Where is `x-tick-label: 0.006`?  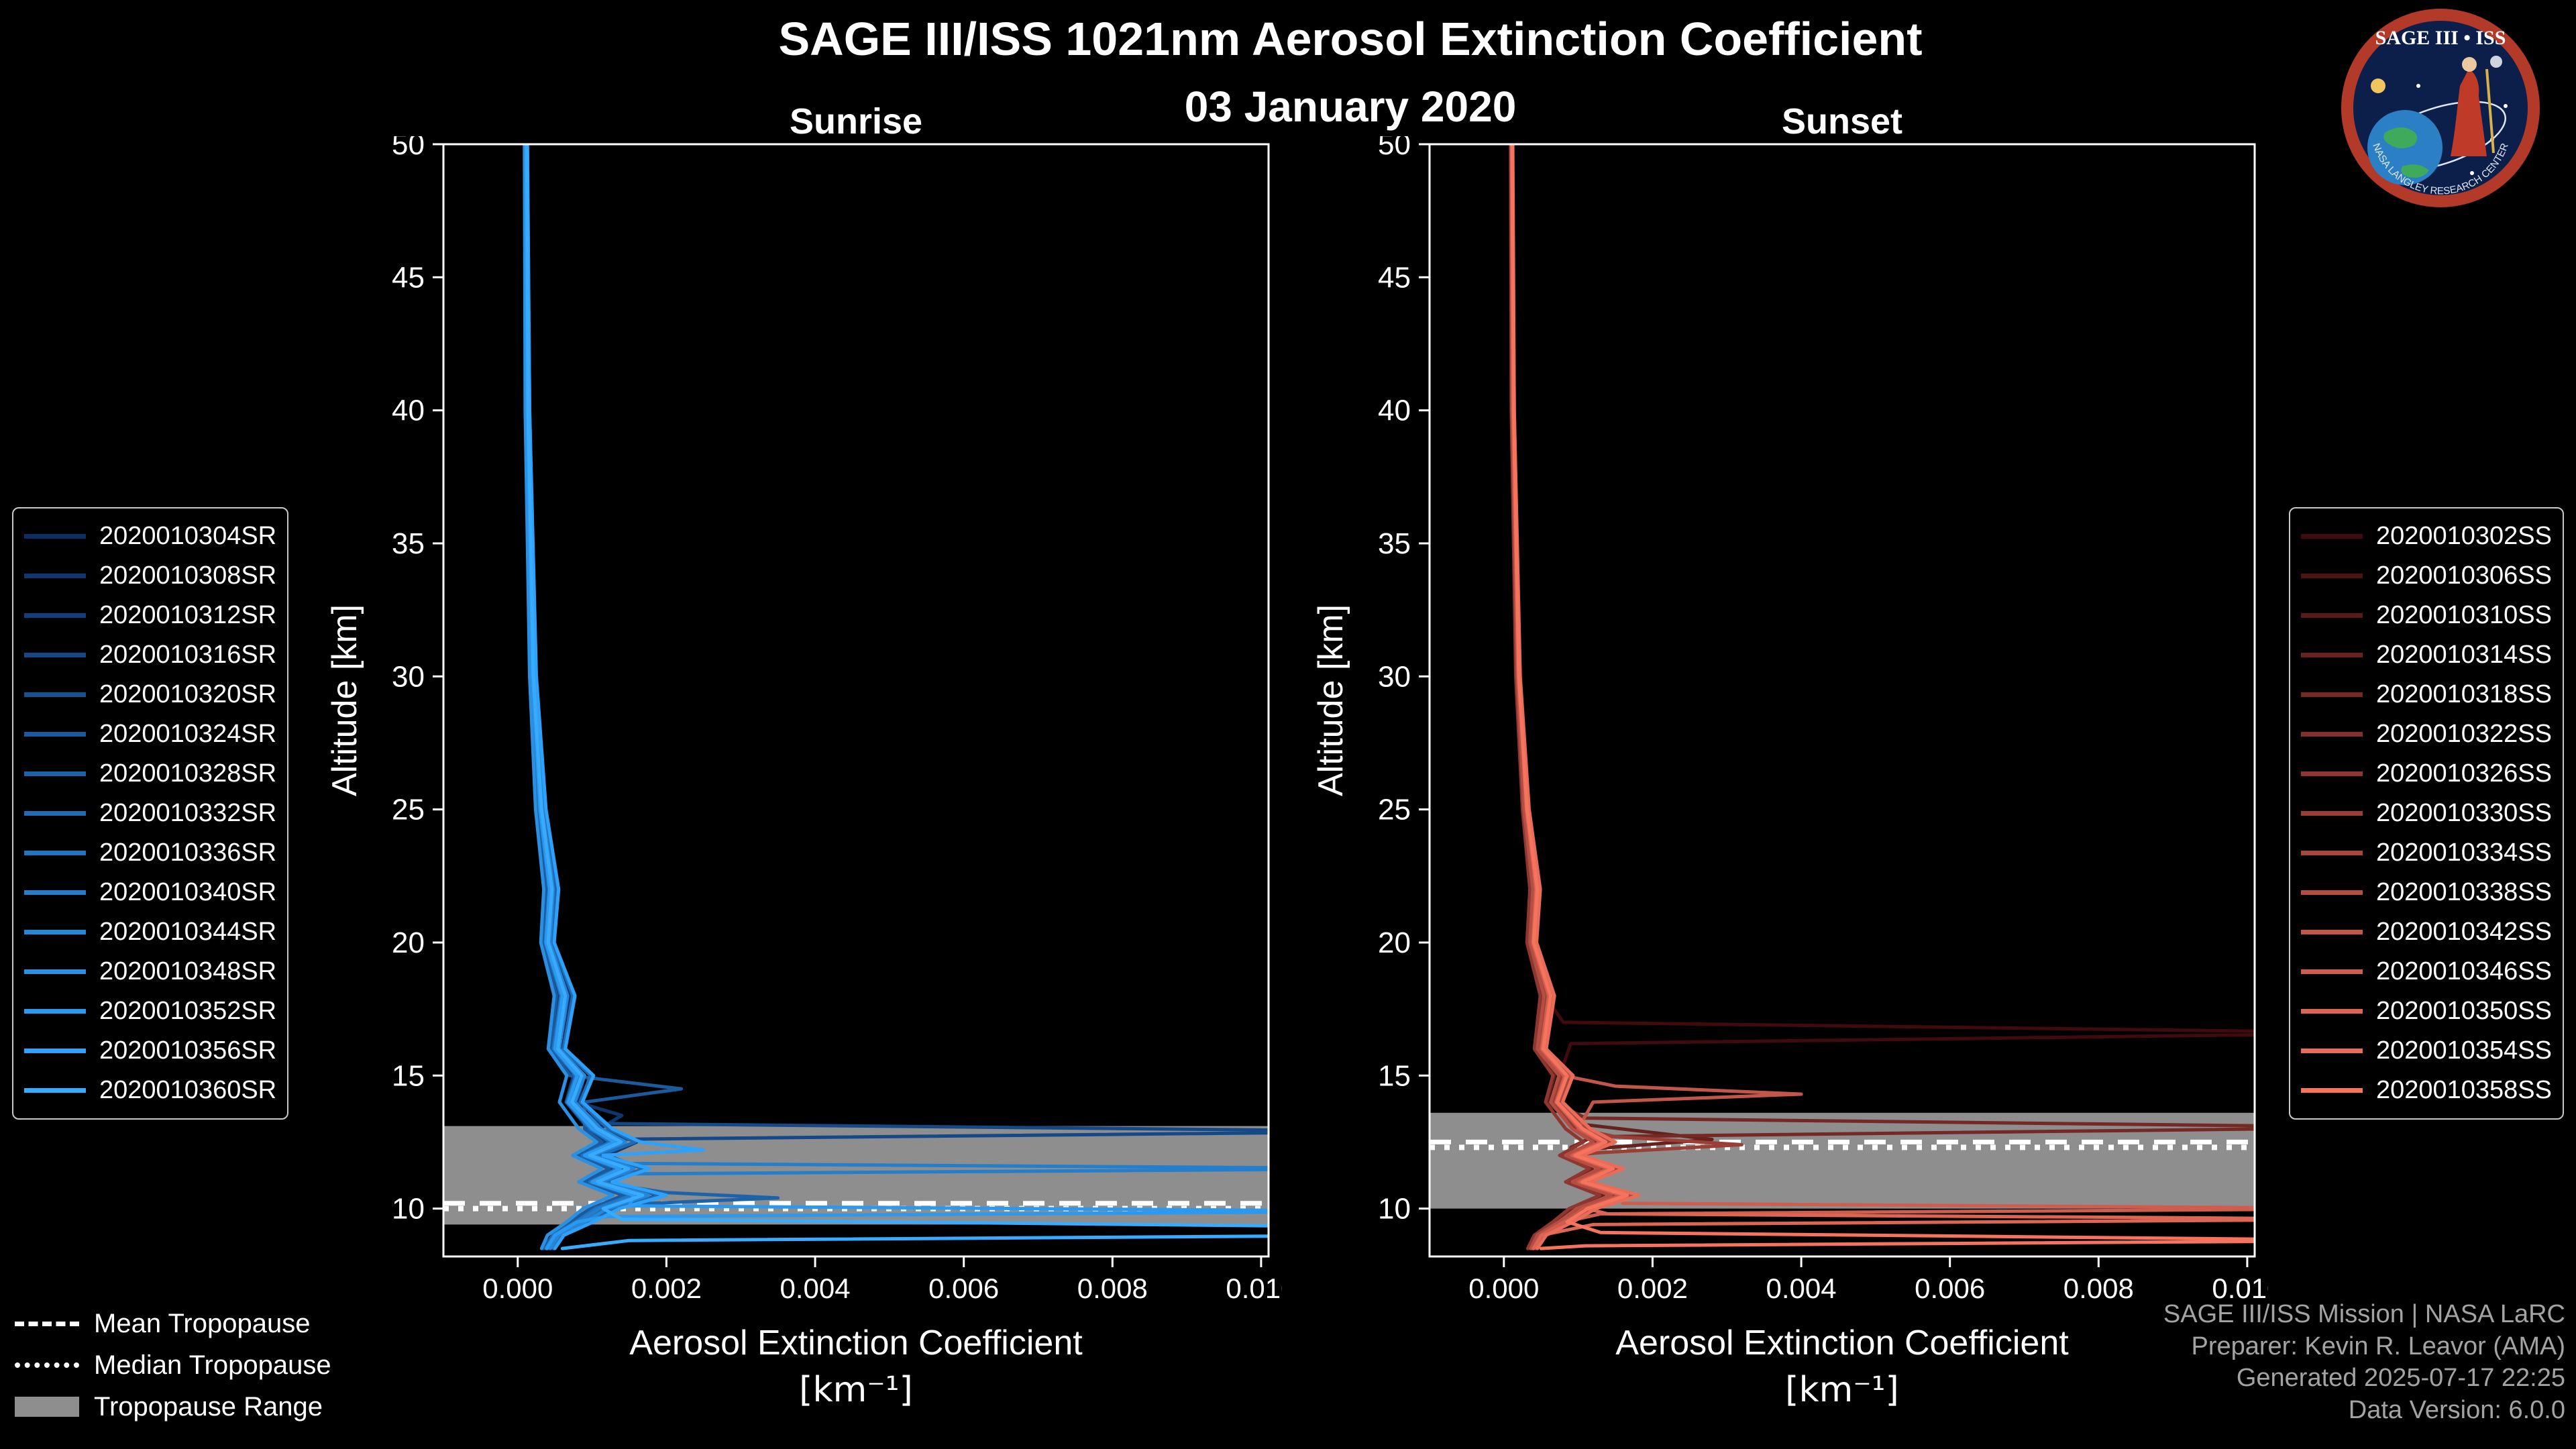 x-tick-label: 0.006 is located at coordinates (963, 1288).